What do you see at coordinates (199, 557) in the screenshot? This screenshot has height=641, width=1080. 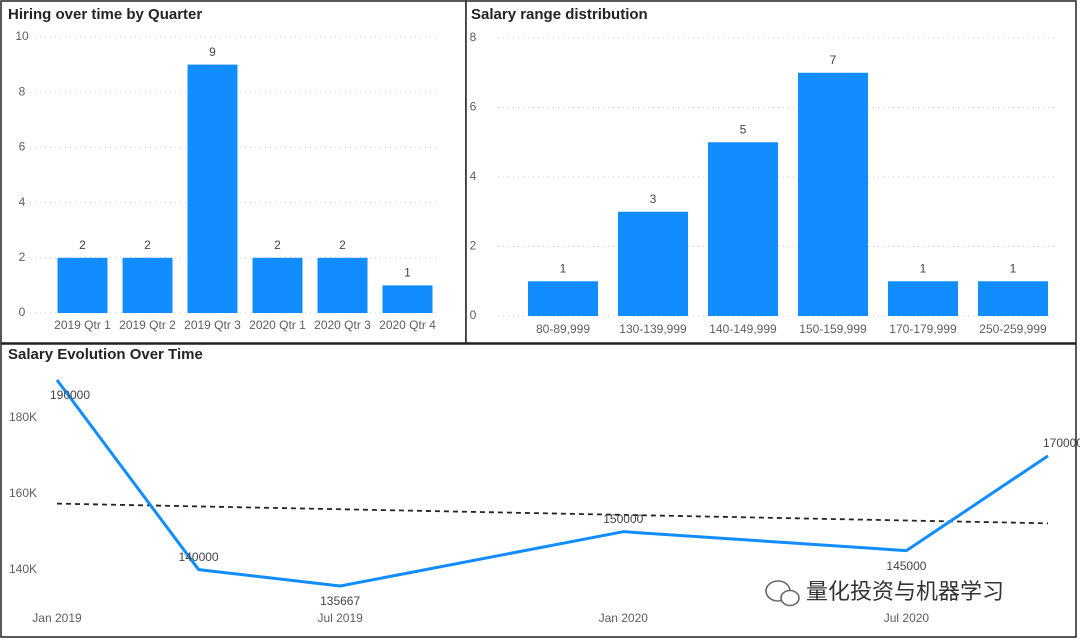 I see `value-label: 140000` at bounding box center [199, 557].